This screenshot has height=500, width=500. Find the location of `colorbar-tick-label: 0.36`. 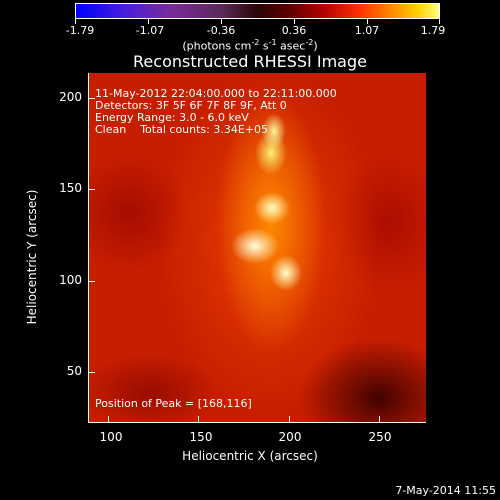

colorbar-tick-label: 0.36 is located at coordinates (294, 30).